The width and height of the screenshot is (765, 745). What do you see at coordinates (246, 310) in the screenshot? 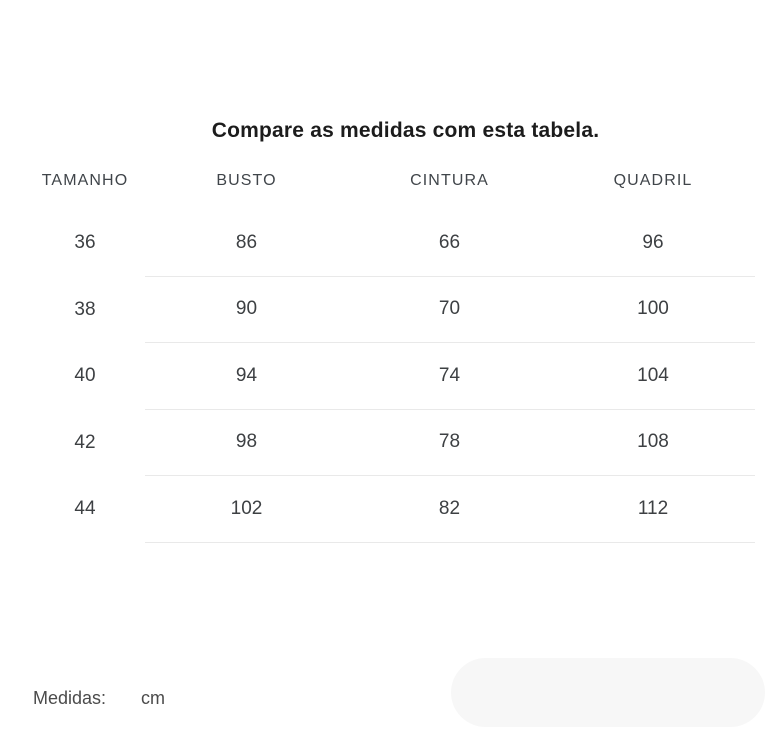
I see `cell-busto: 90` at bounding box center [246, 310].